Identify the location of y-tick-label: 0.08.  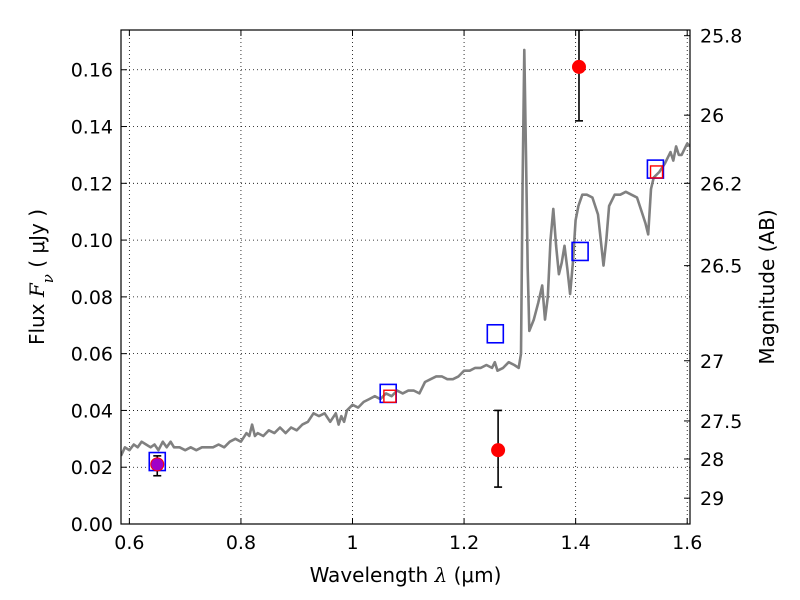
(92, 298).